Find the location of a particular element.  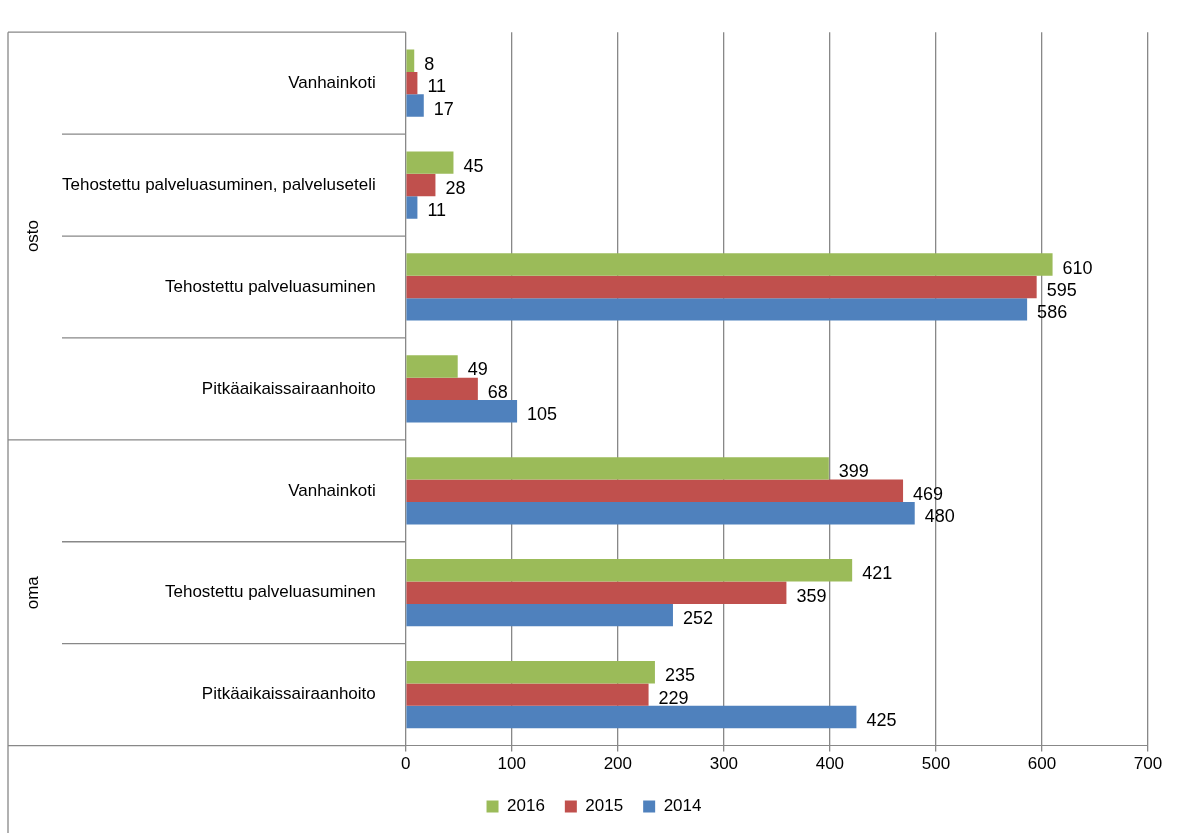

x-tick-label: 500 is located at coordinates (936, 764).